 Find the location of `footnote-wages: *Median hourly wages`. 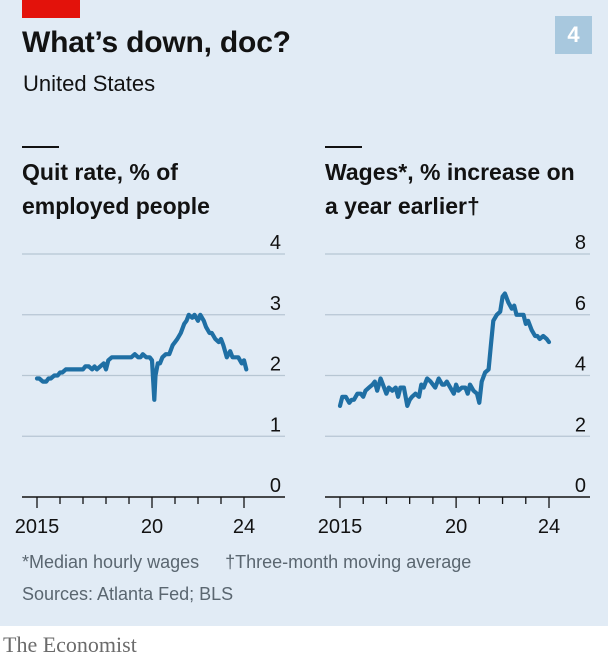

footnote-wages: *Median hourly wages is located at coordinates (111, 562).